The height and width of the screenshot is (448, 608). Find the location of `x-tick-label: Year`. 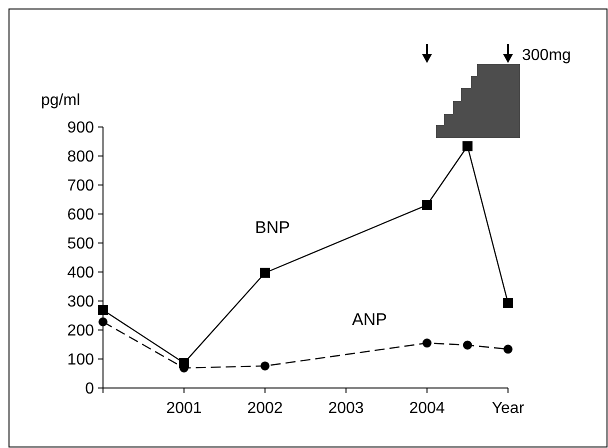

x-tick-label: Year is located at coordinates (508, 408).